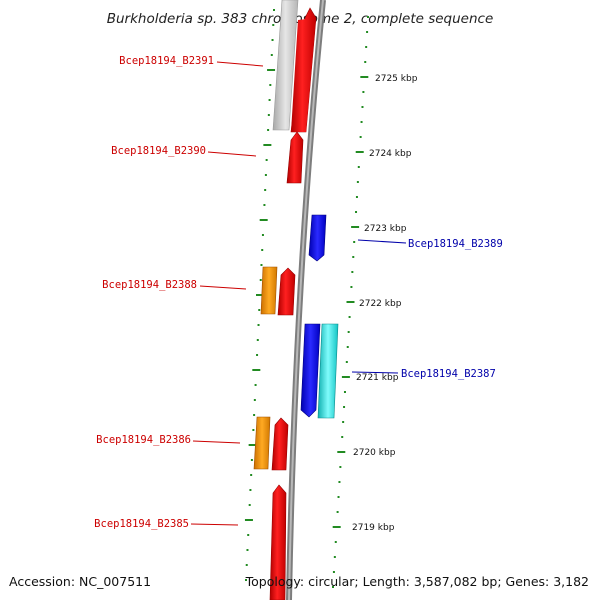 Image resolution: width=600 pixels, height=600 pixels. Describe the element at coordinates (158, 151) in the screenshot. I see `gene-label-B2390: Bcep18194_B2390` at that location.